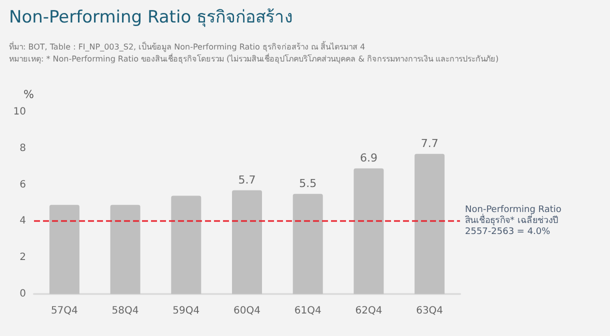  Describe the element at coordinates (64, 311) in the screenshot. I see `x-tick-label: 57Q4` at that location.